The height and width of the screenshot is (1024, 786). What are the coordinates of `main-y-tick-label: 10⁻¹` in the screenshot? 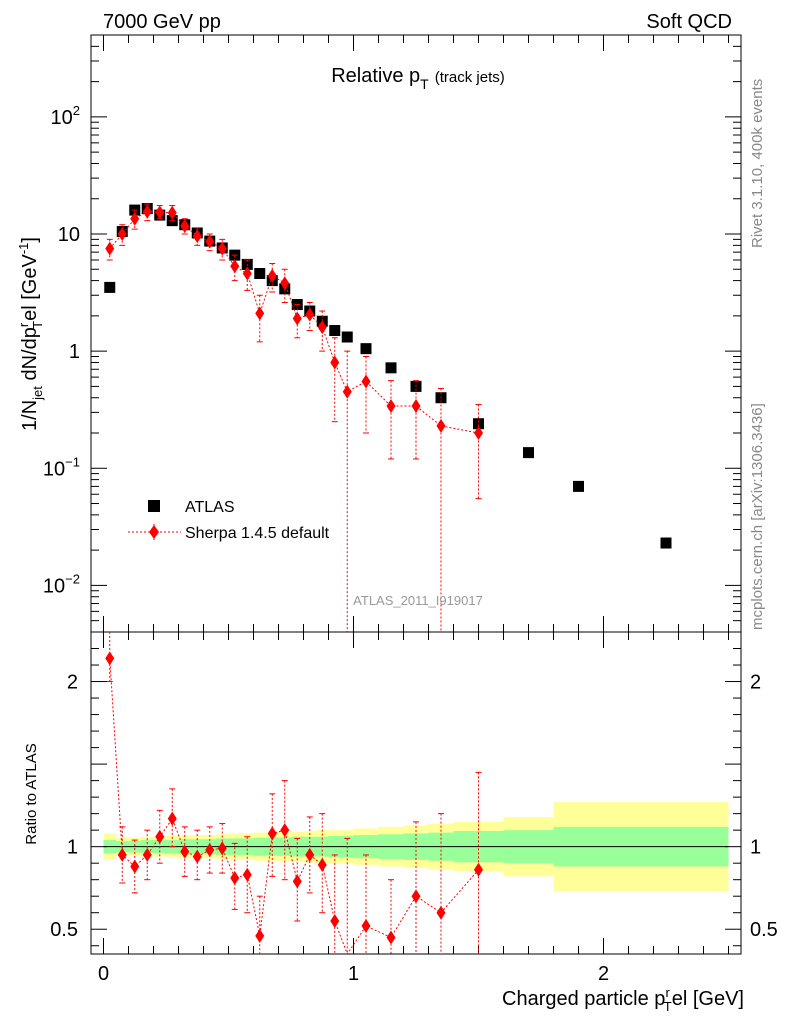 It's located at (61, 467).